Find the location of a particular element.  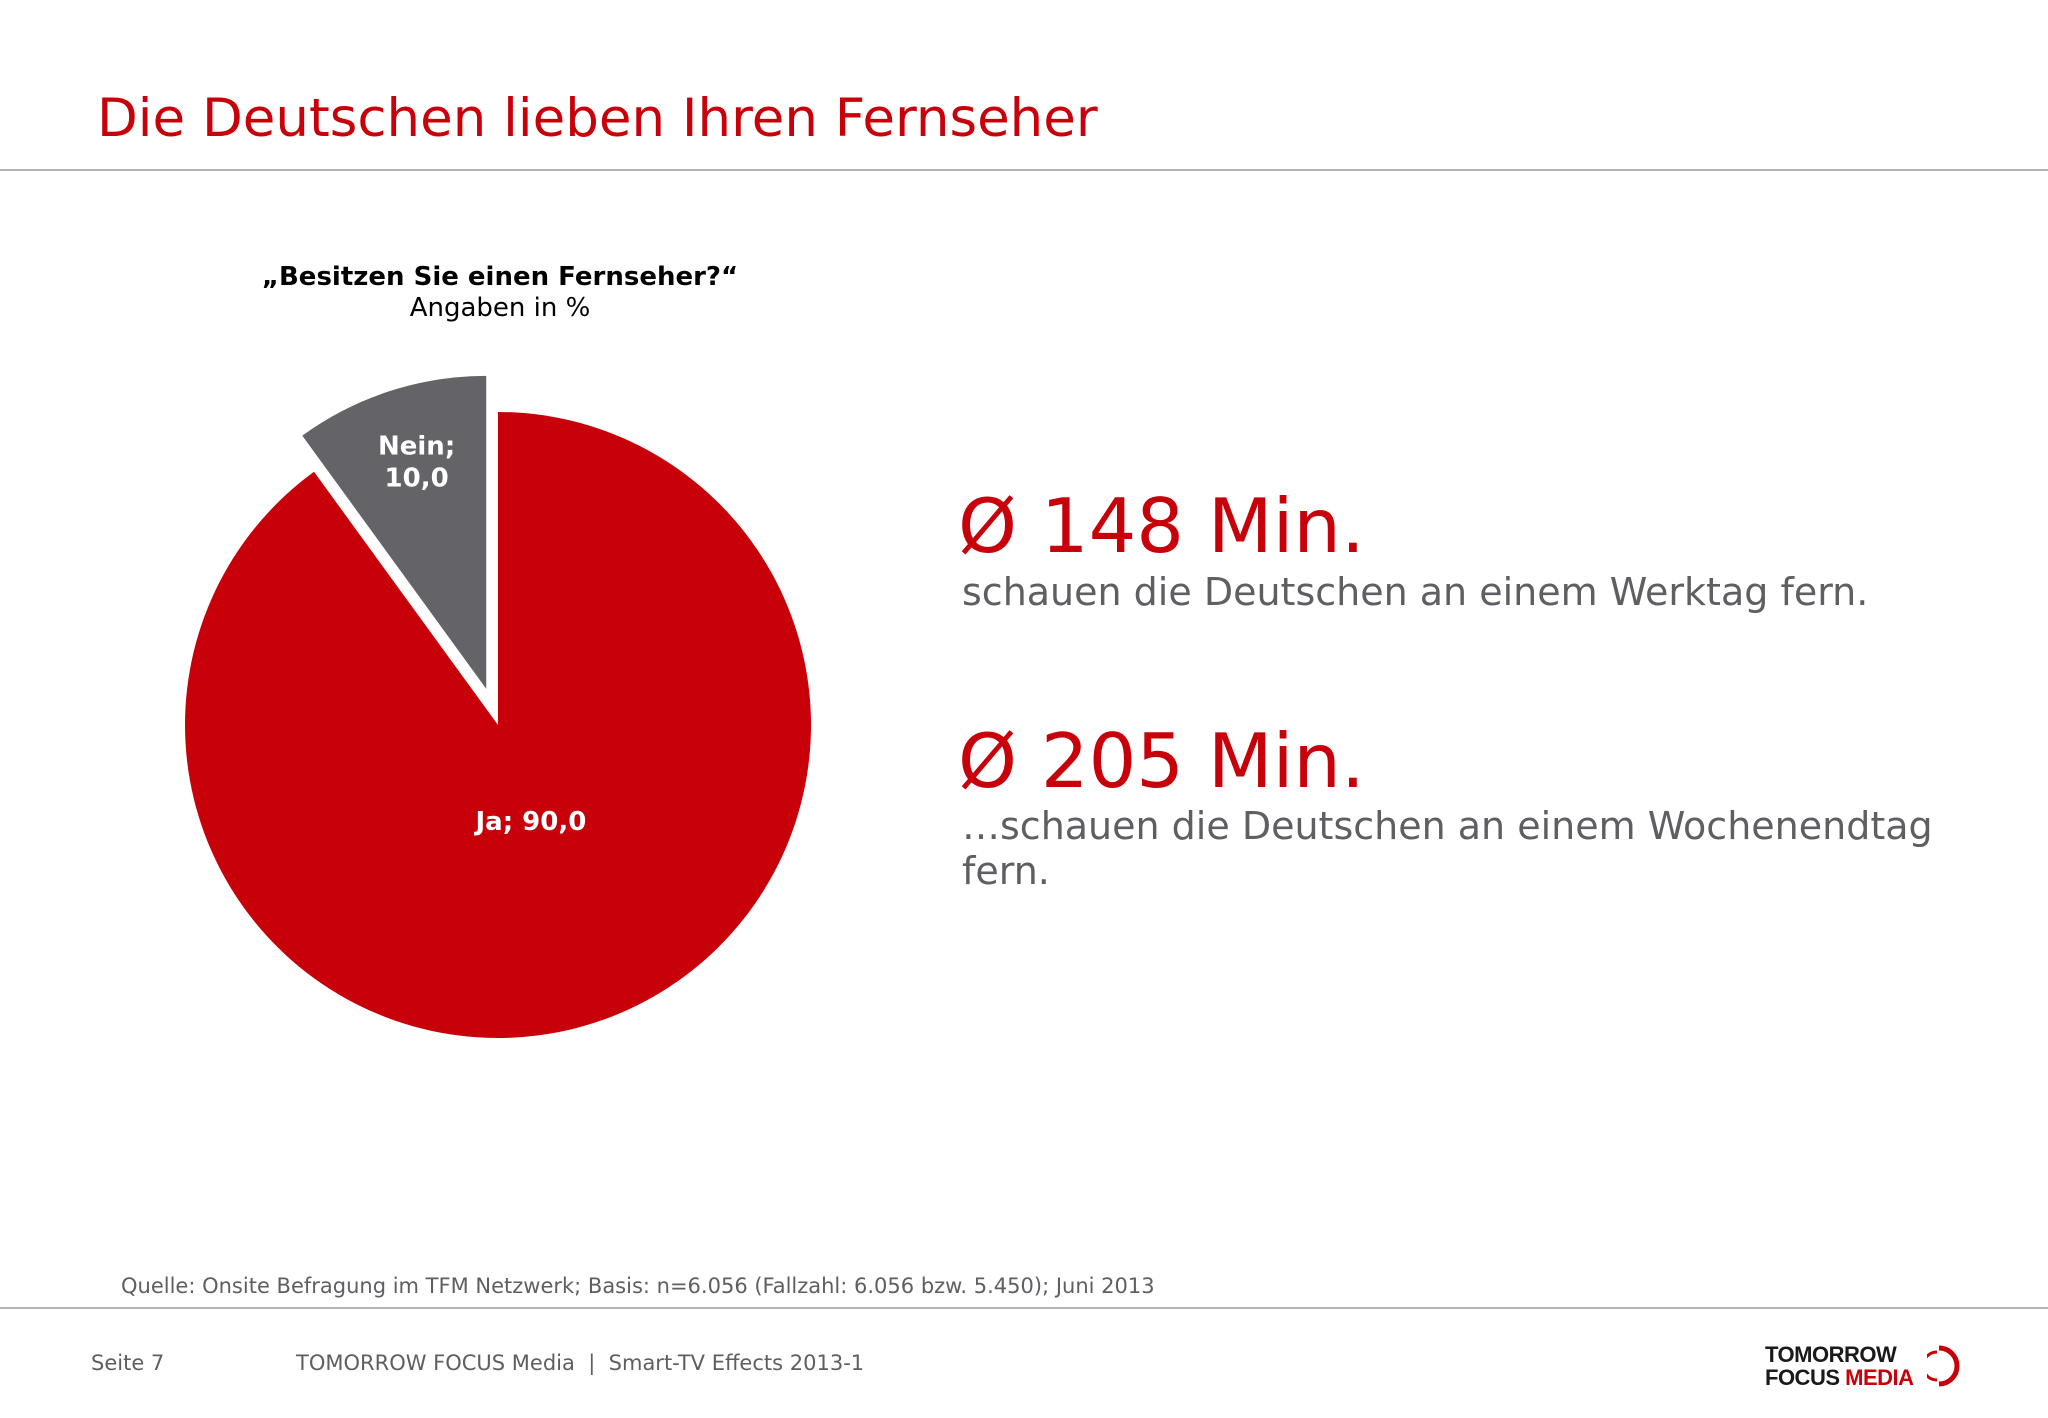

header-divider is located at coordinates (1024, 170).